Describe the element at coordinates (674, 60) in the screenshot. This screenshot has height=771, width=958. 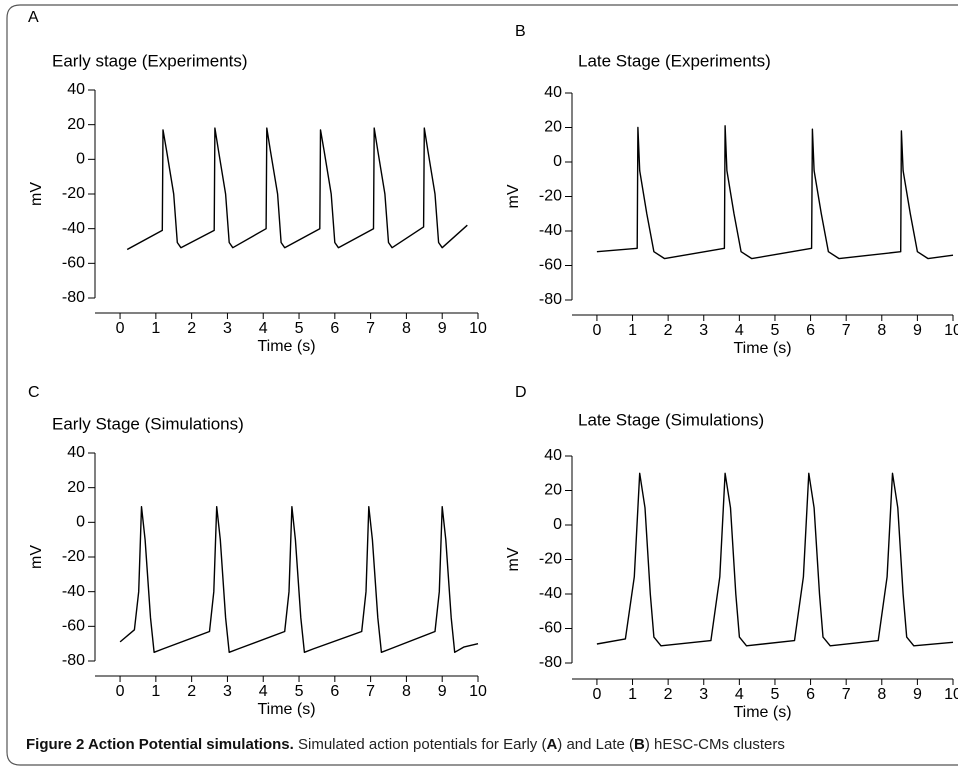
I see `chart-title: Late Stage (Experiments)` at that location.